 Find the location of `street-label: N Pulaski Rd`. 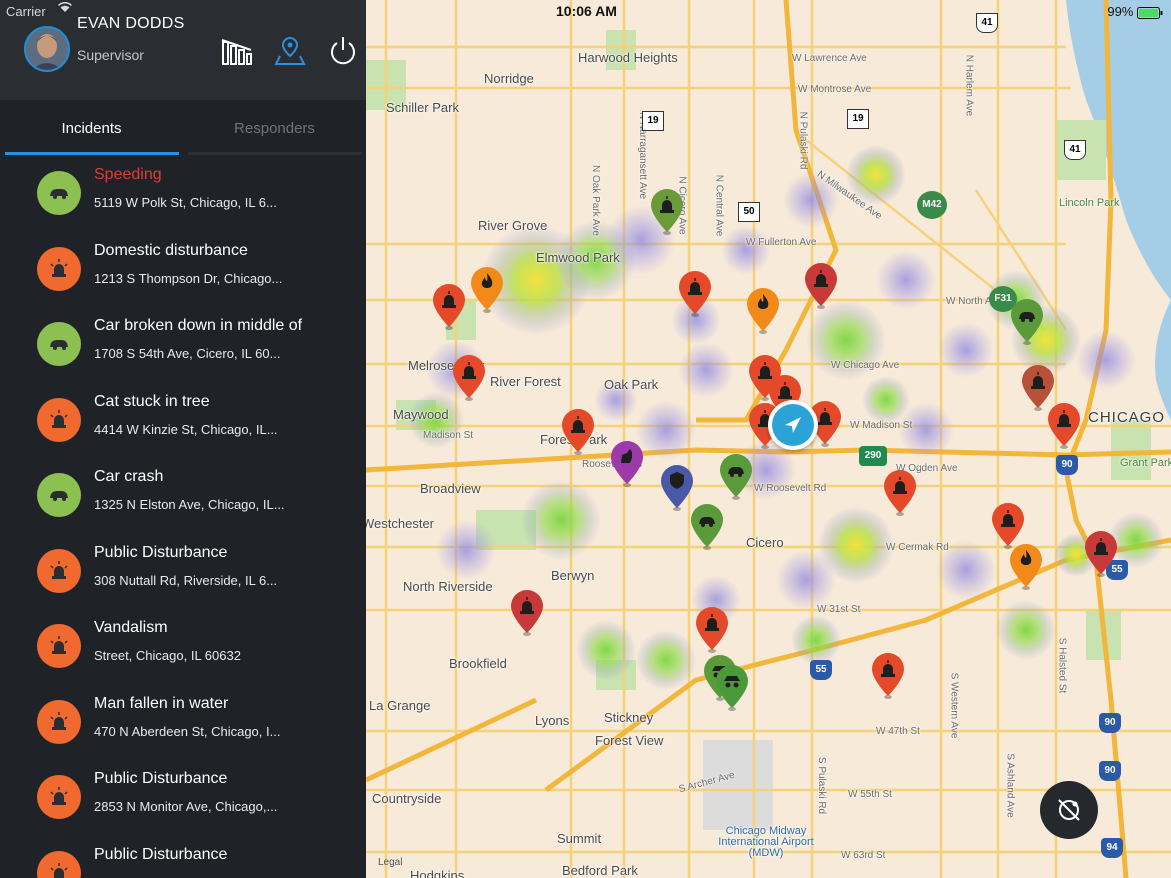

street-label: N Pulaski Rd is located at coordinates (803, 140).